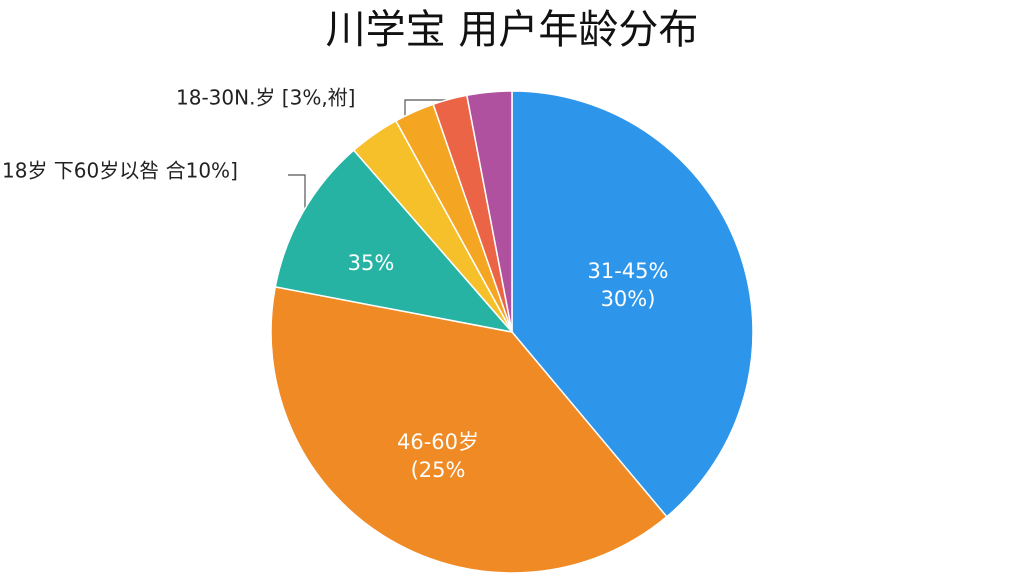  I want to click on slice-label: 18-30N.岁 [3%,祔], so click(265, 98).